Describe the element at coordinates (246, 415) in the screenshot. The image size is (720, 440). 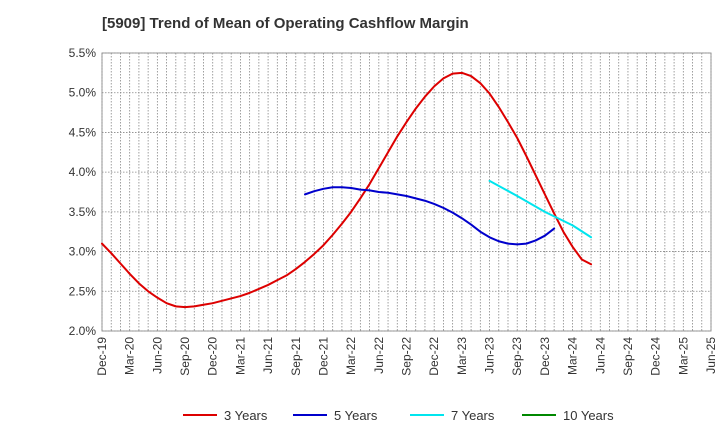
I see `legend-label: 3 Years` at that location.